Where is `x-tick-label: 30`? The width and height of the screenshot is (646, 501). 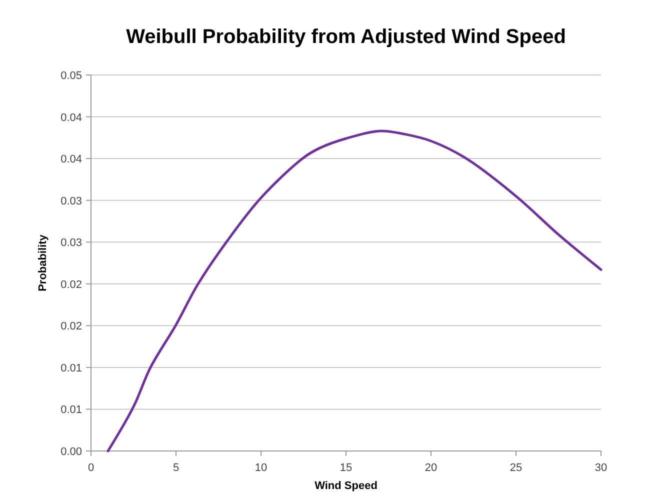
x-tick-label: 30 is located at coordinates (601, 468).